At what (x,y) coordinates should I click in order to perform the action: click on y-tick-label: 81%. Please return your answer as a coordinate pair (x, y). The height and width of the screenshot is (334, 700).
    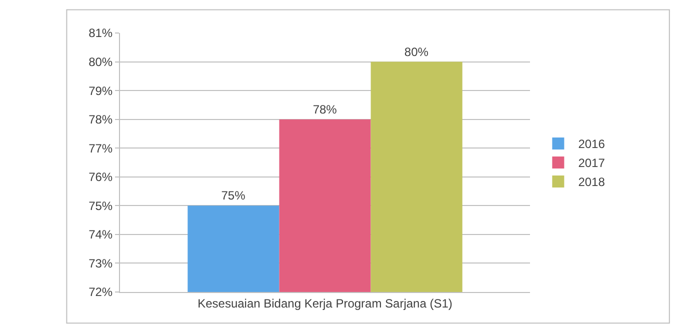
    Looking at the image, I should click on (100, 33).